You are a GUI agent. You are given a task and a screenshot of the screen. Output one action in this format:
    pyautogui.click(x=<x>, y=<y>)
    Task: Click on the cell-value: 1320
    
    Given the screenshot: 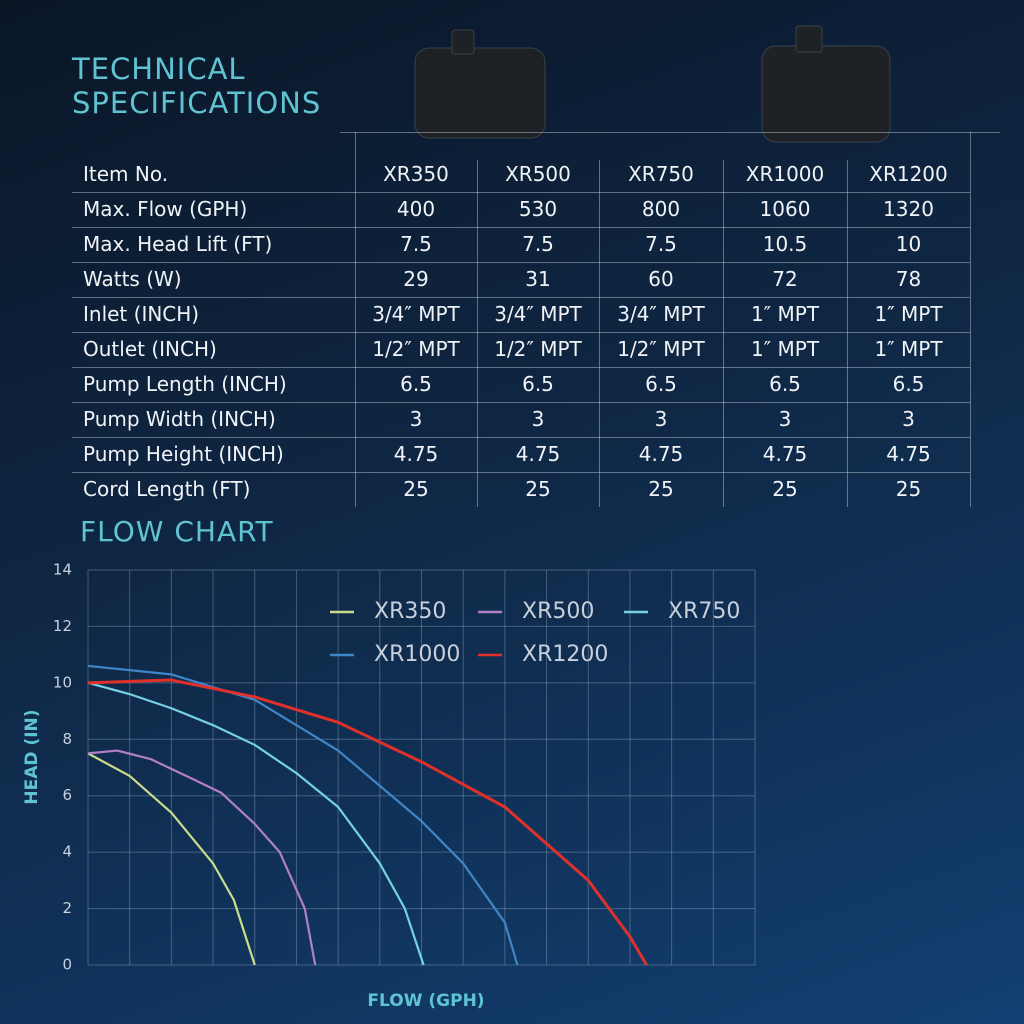 What is the action you would take?
    pyautogui.click(x=908, y=209)
    